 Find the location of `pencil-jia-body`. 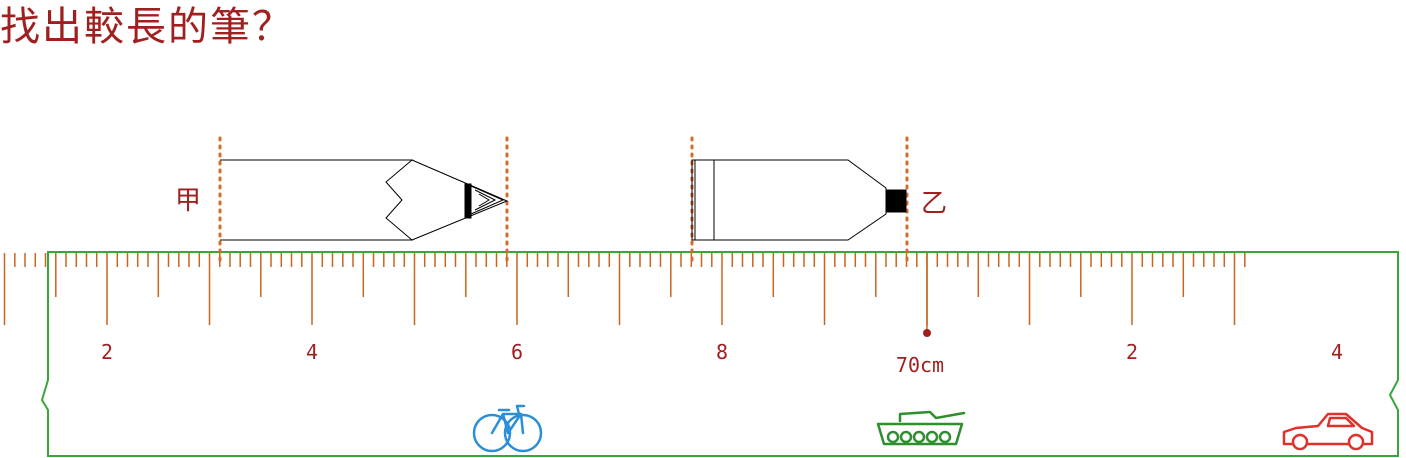

pencil-jia-body is located at coordinates (317, 200).